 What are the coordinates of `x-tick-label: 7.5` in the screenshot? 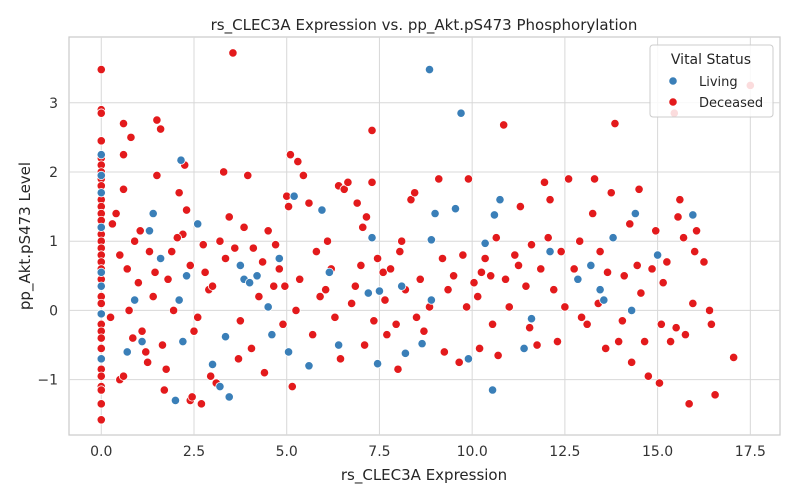 It's located at (379, 452).